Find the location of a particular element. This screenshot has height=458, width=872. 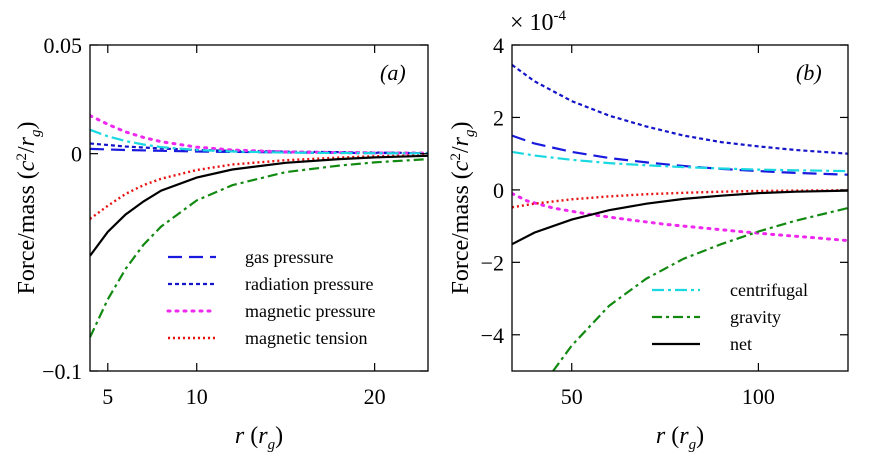

panel-a-line-magnetic-tension is located at coordinates (259, 187).